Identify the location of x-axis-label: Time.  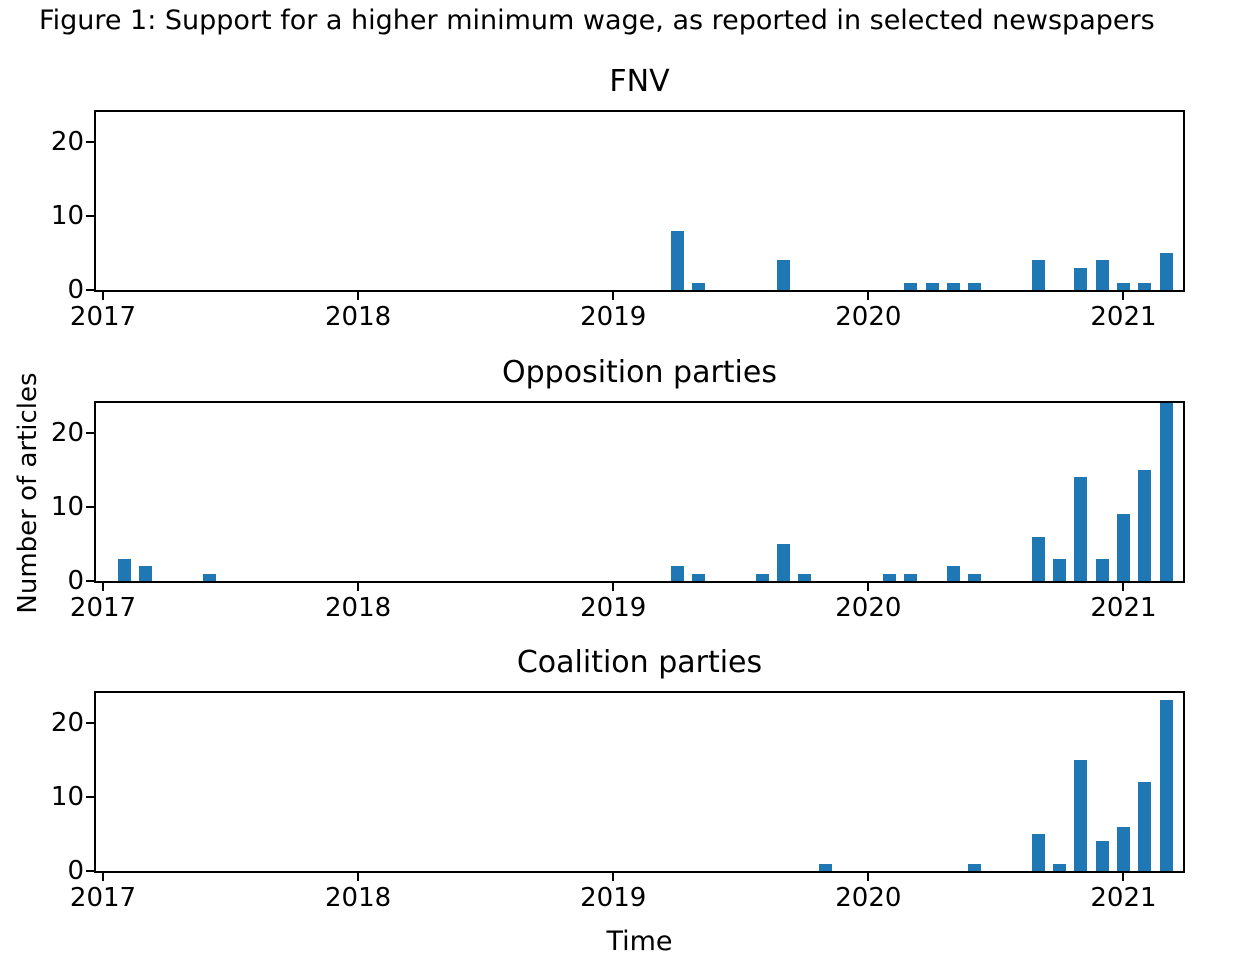
(639, 941).